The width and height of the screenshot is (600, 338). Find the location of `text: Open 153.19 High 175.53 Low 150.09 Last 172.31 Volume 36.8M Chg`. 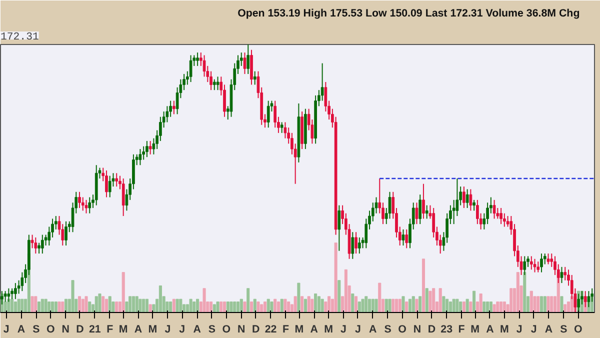

text: Open 153.19 High 175.53 Low 150.09 Last 172.31 Volume 36.8M Chg is located at coordinates (409, 14).